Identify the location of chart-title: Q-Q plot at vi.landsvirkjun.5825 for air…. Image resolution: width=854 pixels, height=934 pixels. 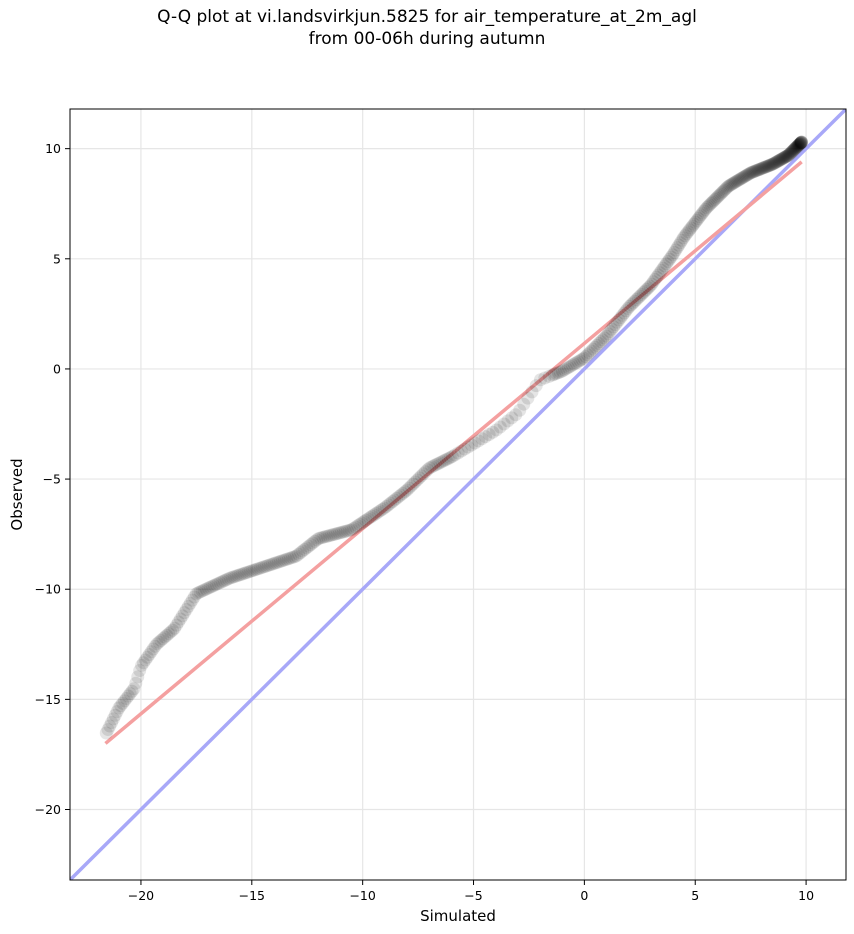
(427, 17).